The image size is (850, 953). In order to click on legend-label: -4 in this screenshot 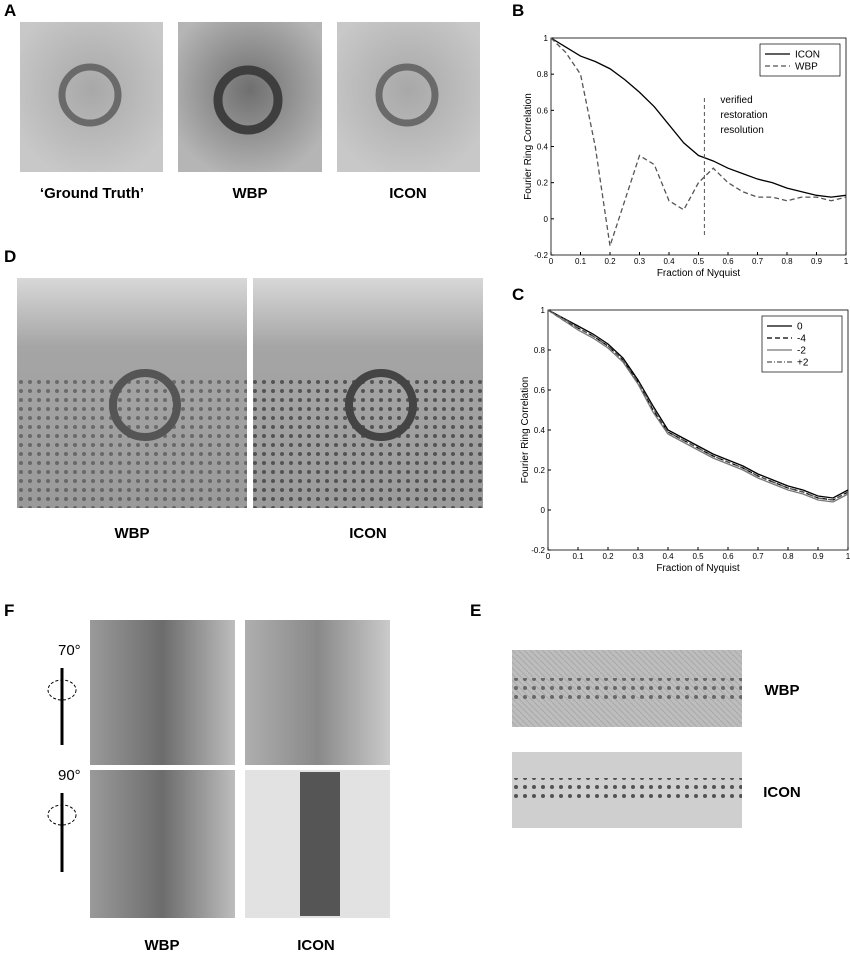, I will do `click(801, 339)`.